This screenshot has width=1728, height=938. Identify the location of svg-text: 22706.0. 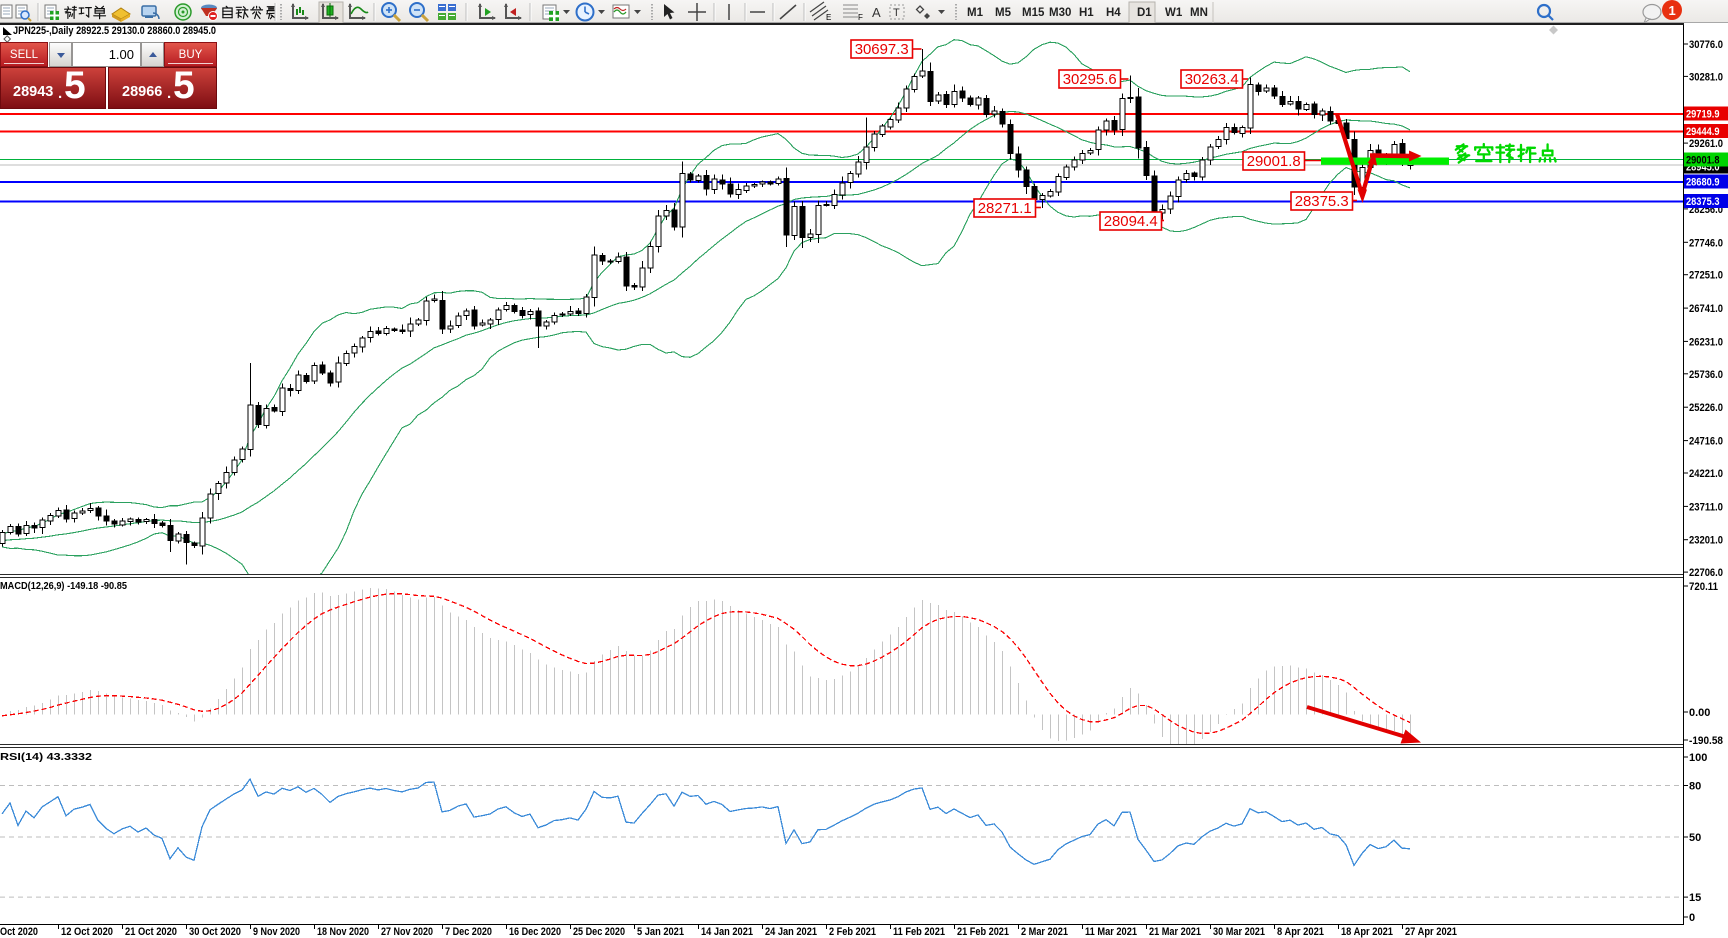
(1706, 573).